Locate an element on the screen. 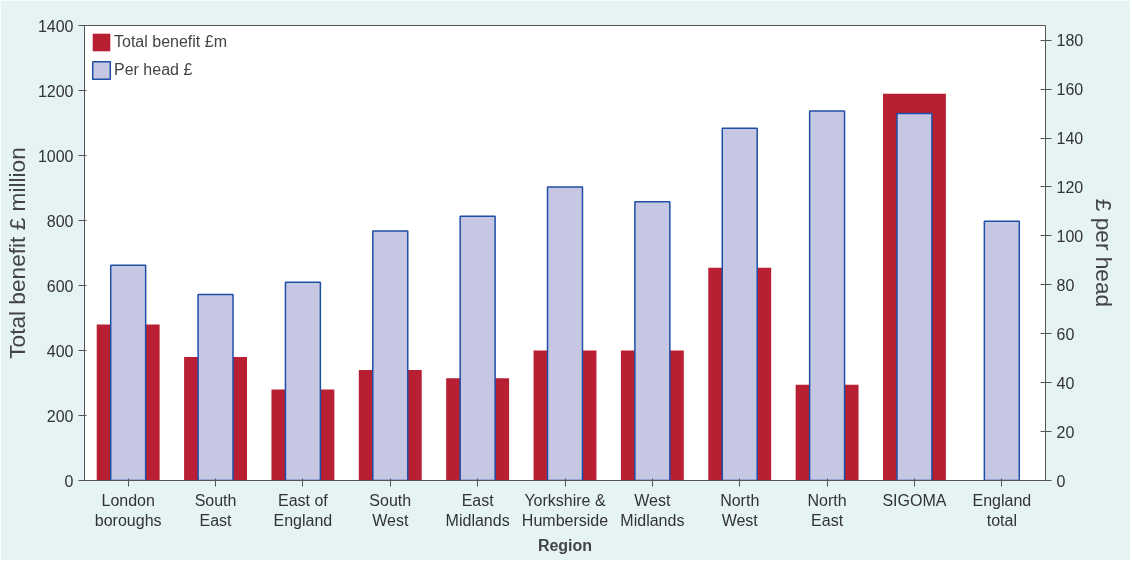  y-tick-label: 1400 is located at coordinates (55, 26).